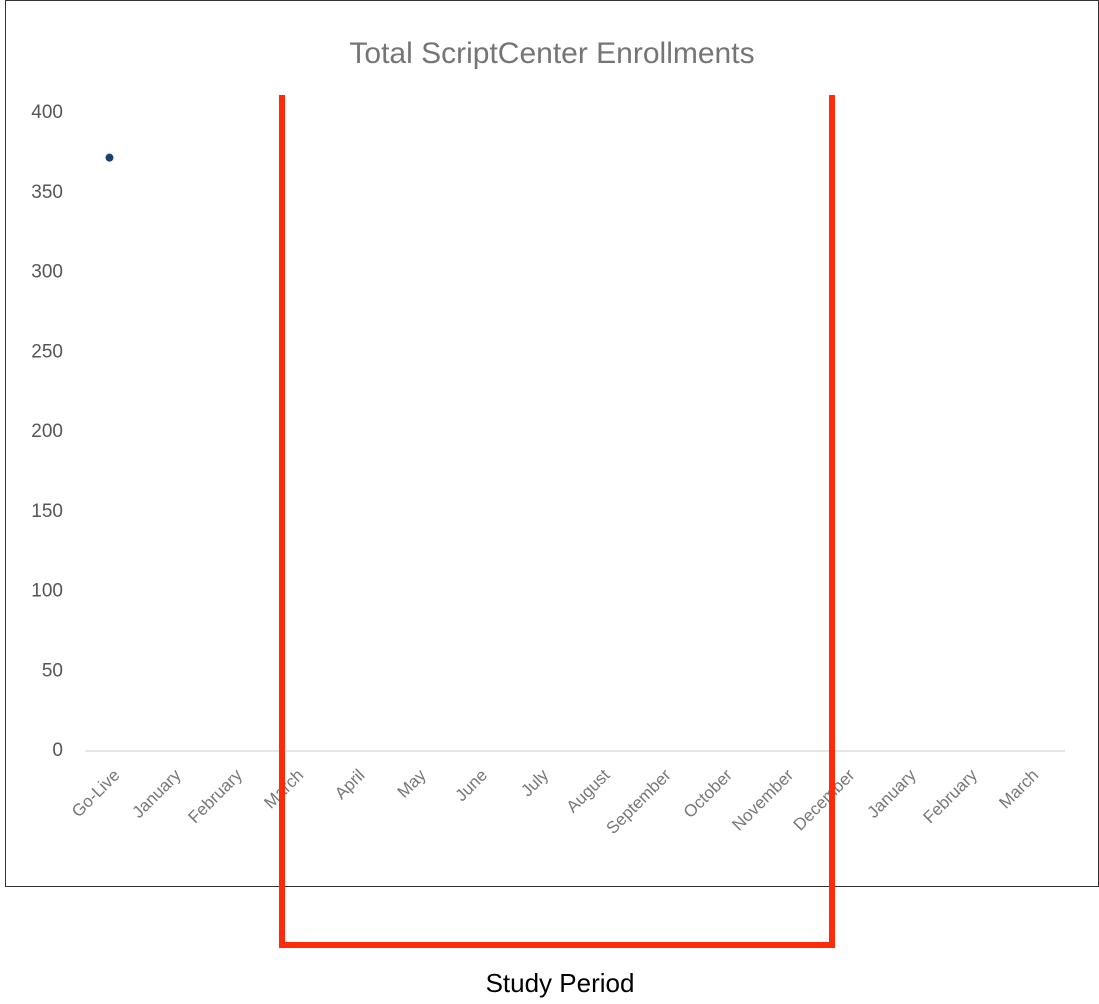 This screenshot has height=1004, width=1099. Describe the element at coordinates (47, 112) in the screenshot. I see `y-tick-label: 400` at that location.